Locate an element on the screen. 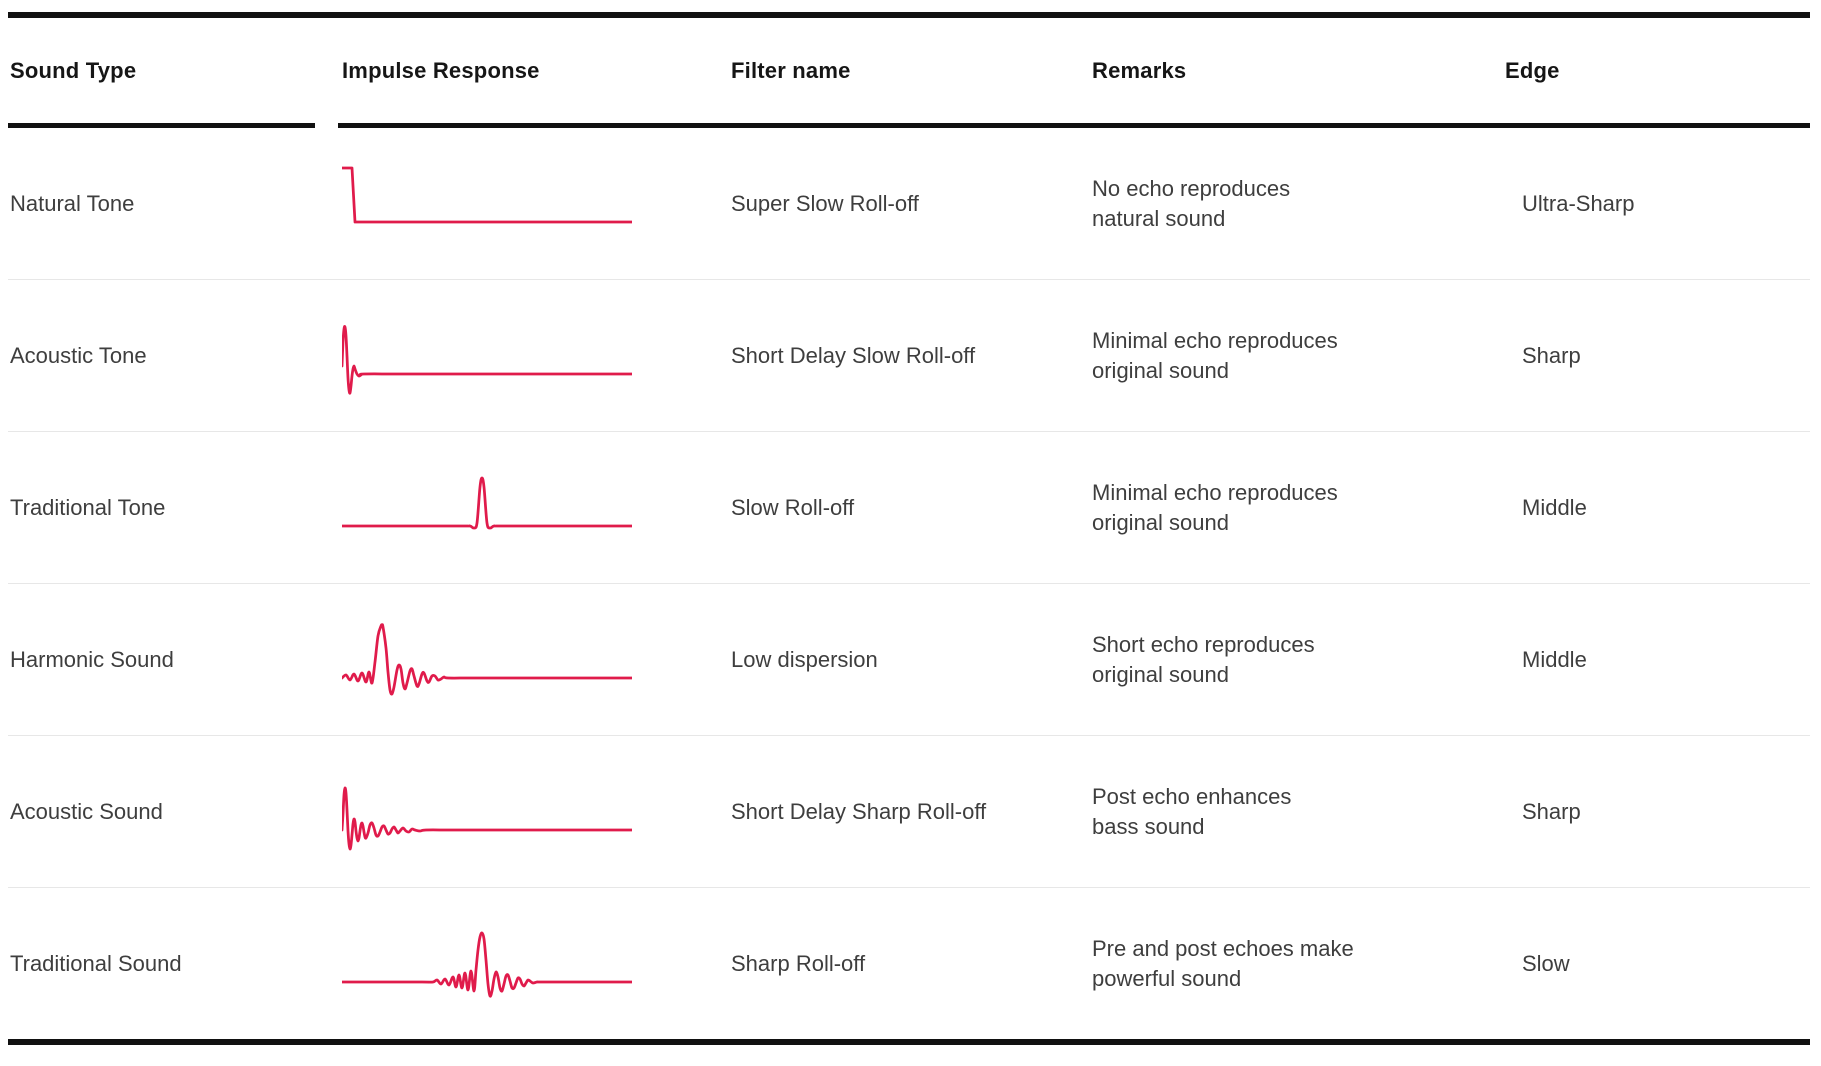 The width and height of the screenshot is (1821, 1066). filter-name-cell: Super Slow Roll-off is located at coordinates (825, 203).